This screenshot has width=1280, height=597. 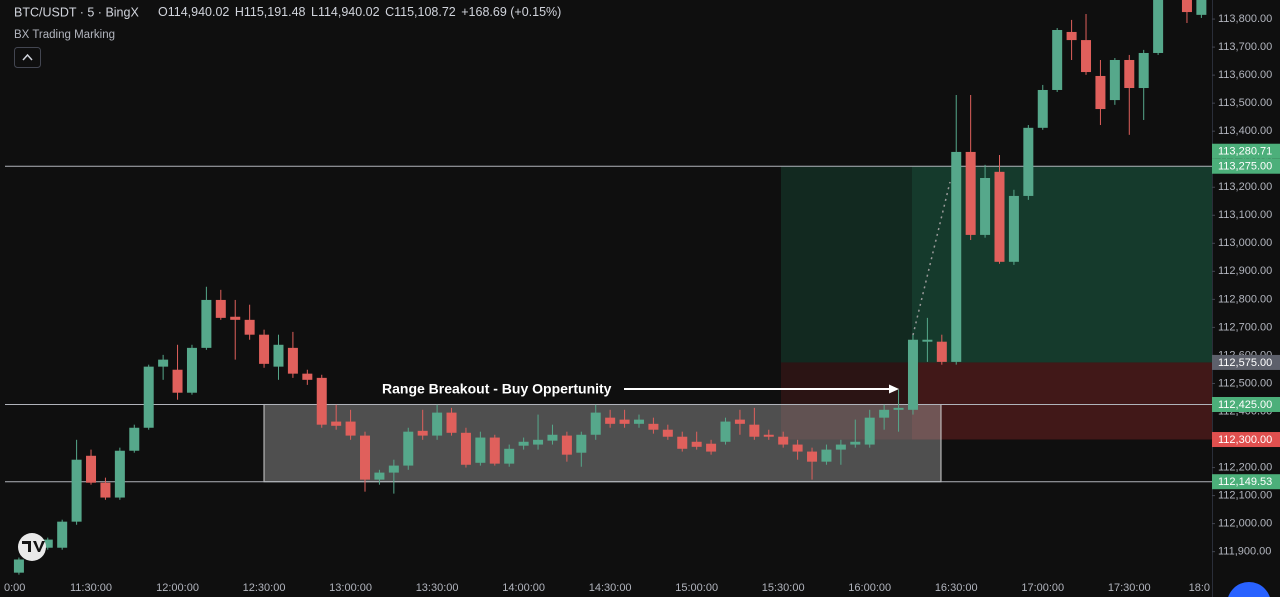 What do you see at coordinates (1245, 440) in the screenshot?
I see `price-label: 112,300.00` at bounding box center [1245, 440].